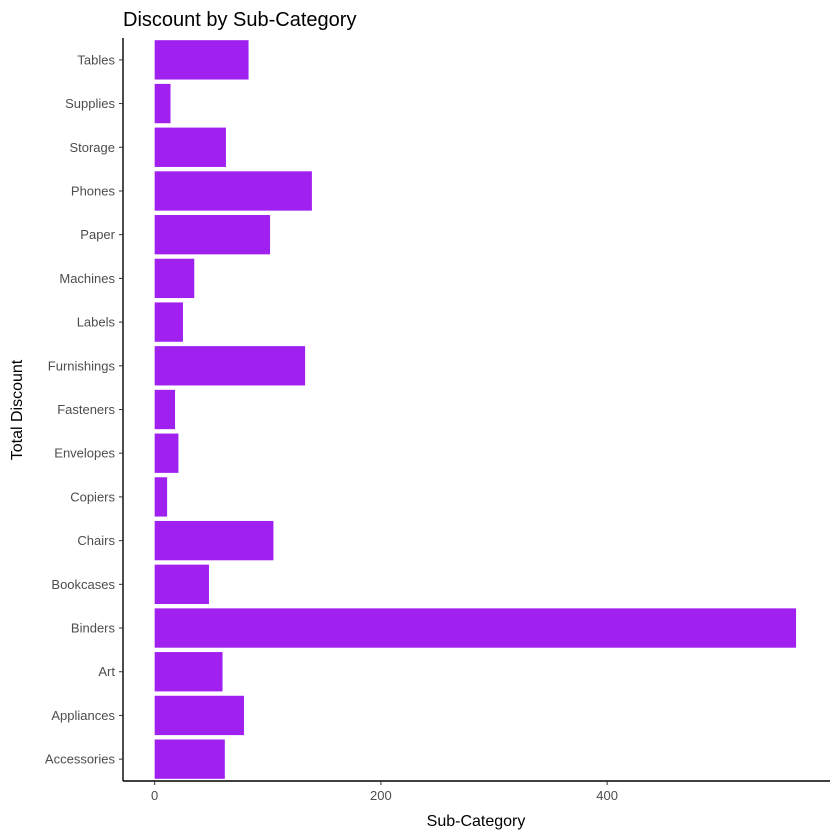  I want to click on bar-supplies, so click(162, 103).